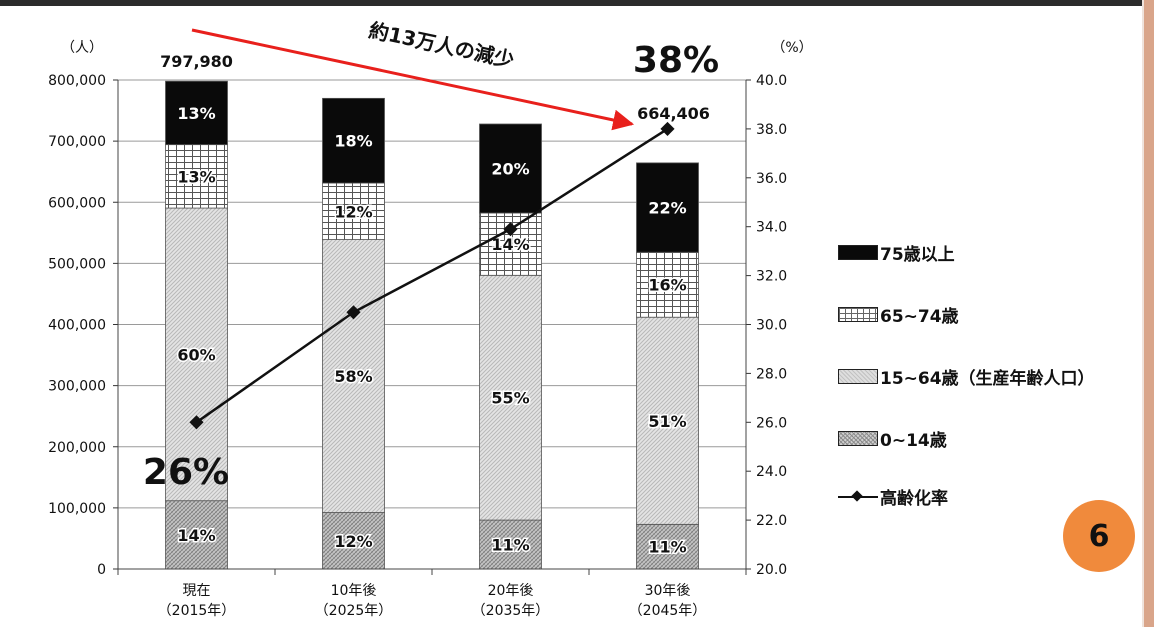 The image size is (1154, 627). Describe the element at coordinates (676, 60) in the screenshot. I see `end-rate-annotation: 38%` at that location.